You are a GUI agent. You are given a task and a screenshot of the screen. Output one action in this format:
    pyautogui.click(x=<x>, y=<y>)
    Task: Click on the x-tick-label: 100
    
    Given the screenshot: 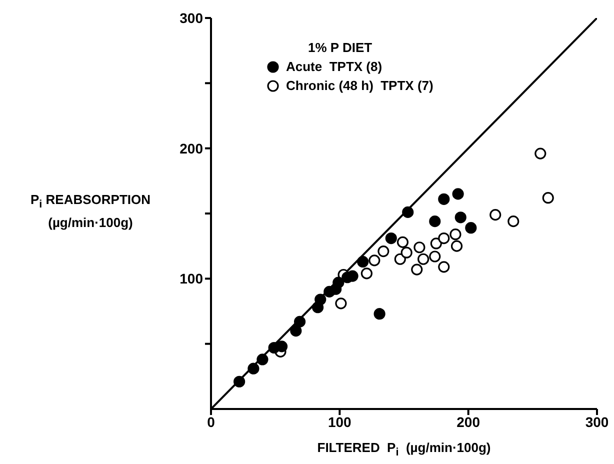 What is the action you would take?
    pyautogui.click(x=340, y=422)
    